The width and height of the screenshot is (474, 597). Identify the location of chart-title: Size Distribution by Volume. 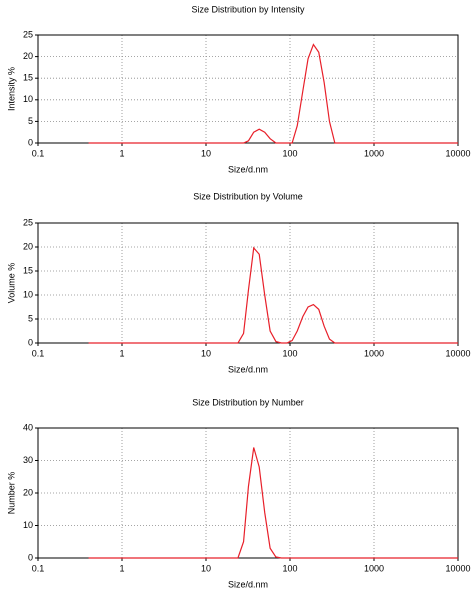
(248, 196).